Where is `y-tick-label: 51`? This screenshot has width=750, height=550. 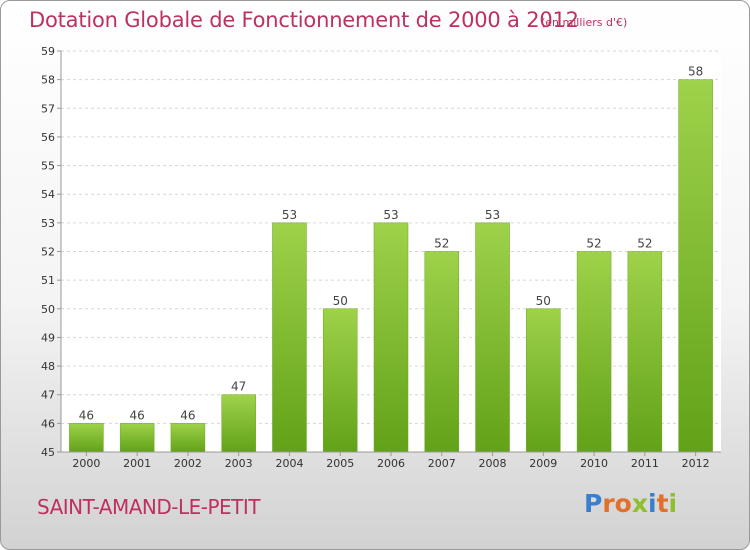 y-tick-label: 51 is located at coordinates (48, 280).